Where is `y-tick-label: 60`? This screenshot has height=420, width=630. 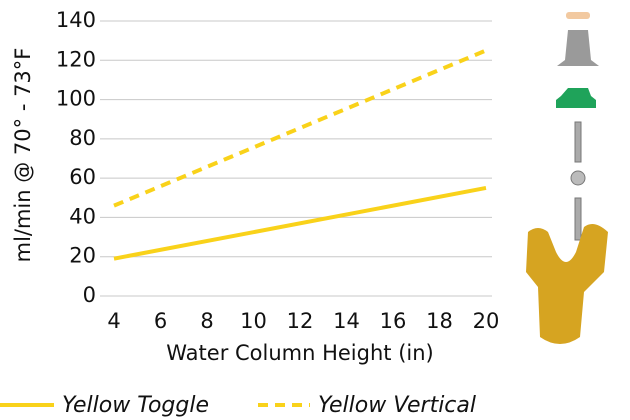 y-tick-label: 60 is located at coordinates (82, 177).